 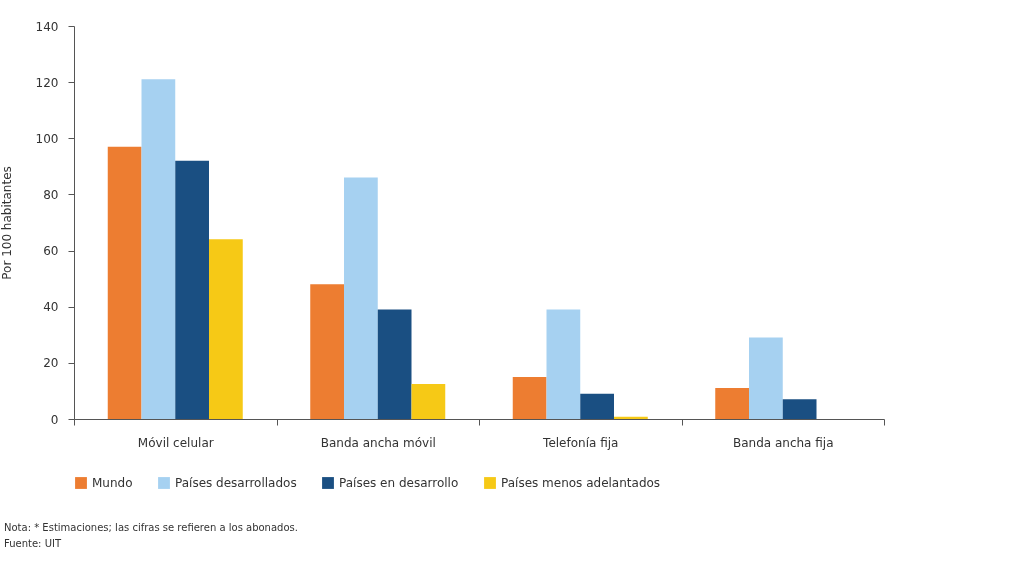 What do you see at coordinates (581, 483) in the screenshot?
I see `legend-label: Países menos adelantados` at bounding box center [581, 483].